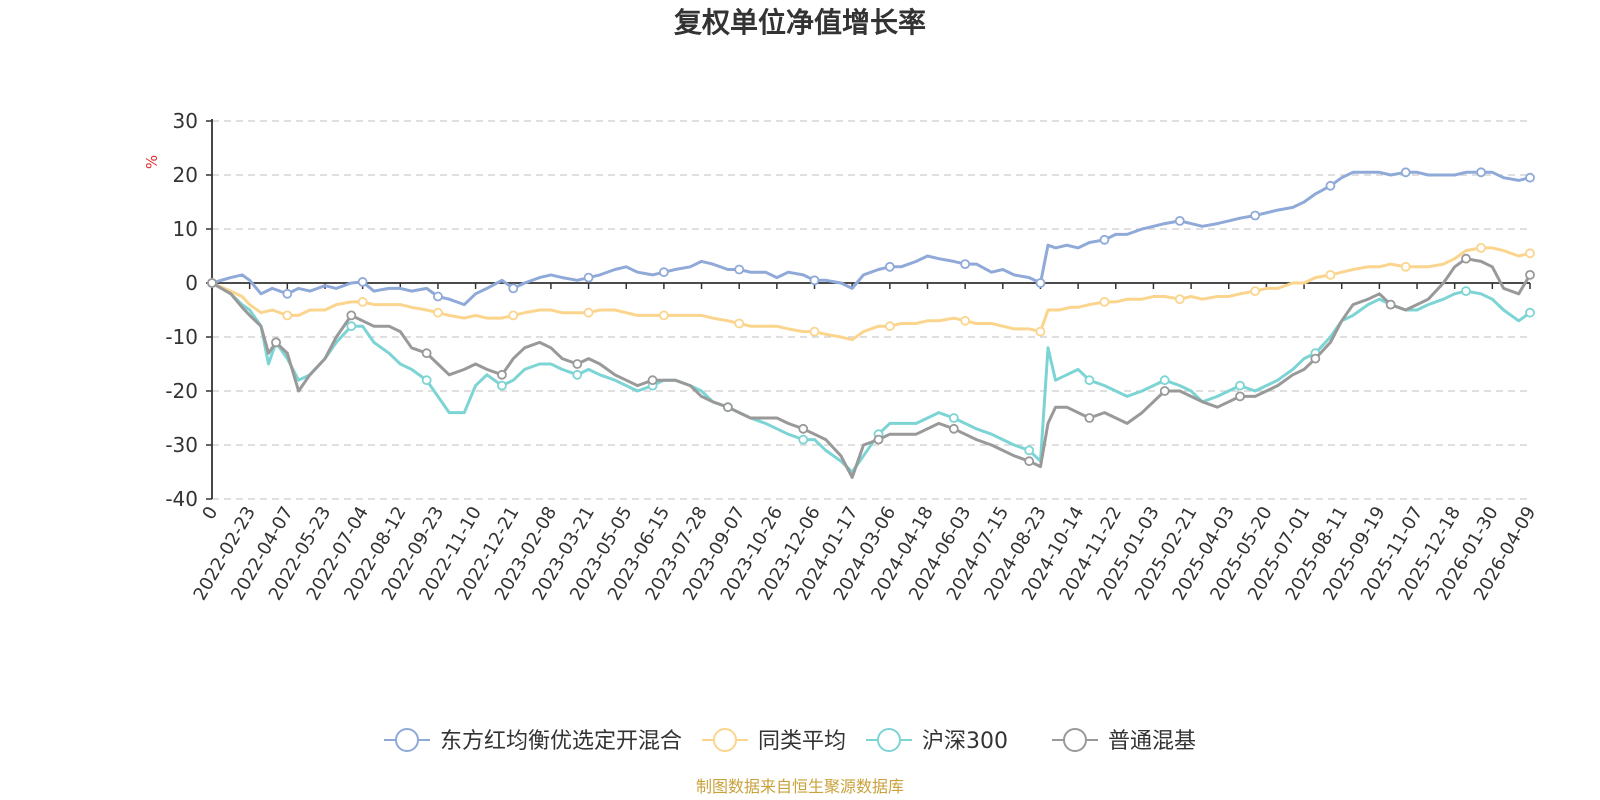 This screenshot has width=1600, height=800. What do you see at coordinates (185, 175) in the screenshot?
I see `y-tick-label: 20` at bounding box center [185, 175].